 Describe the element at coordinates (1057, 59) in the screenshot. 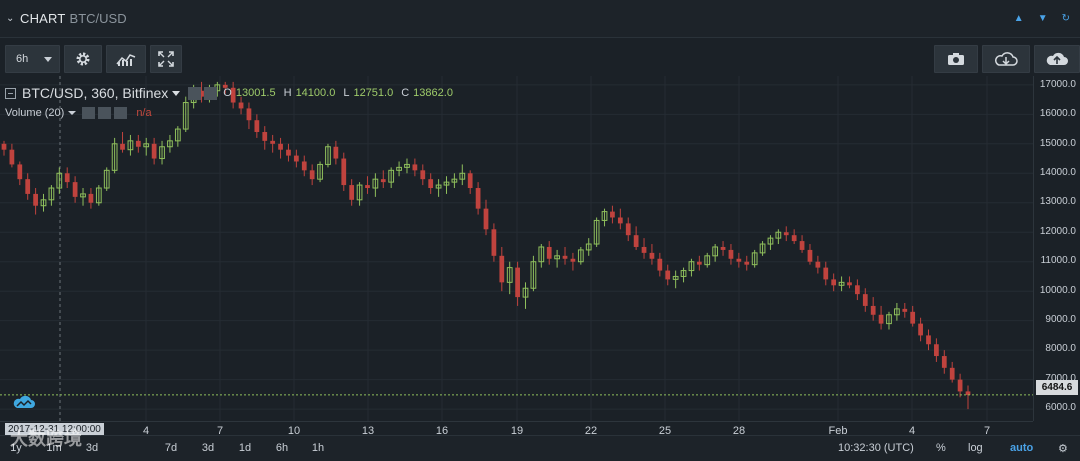

I see `save-layout-button` at that location.